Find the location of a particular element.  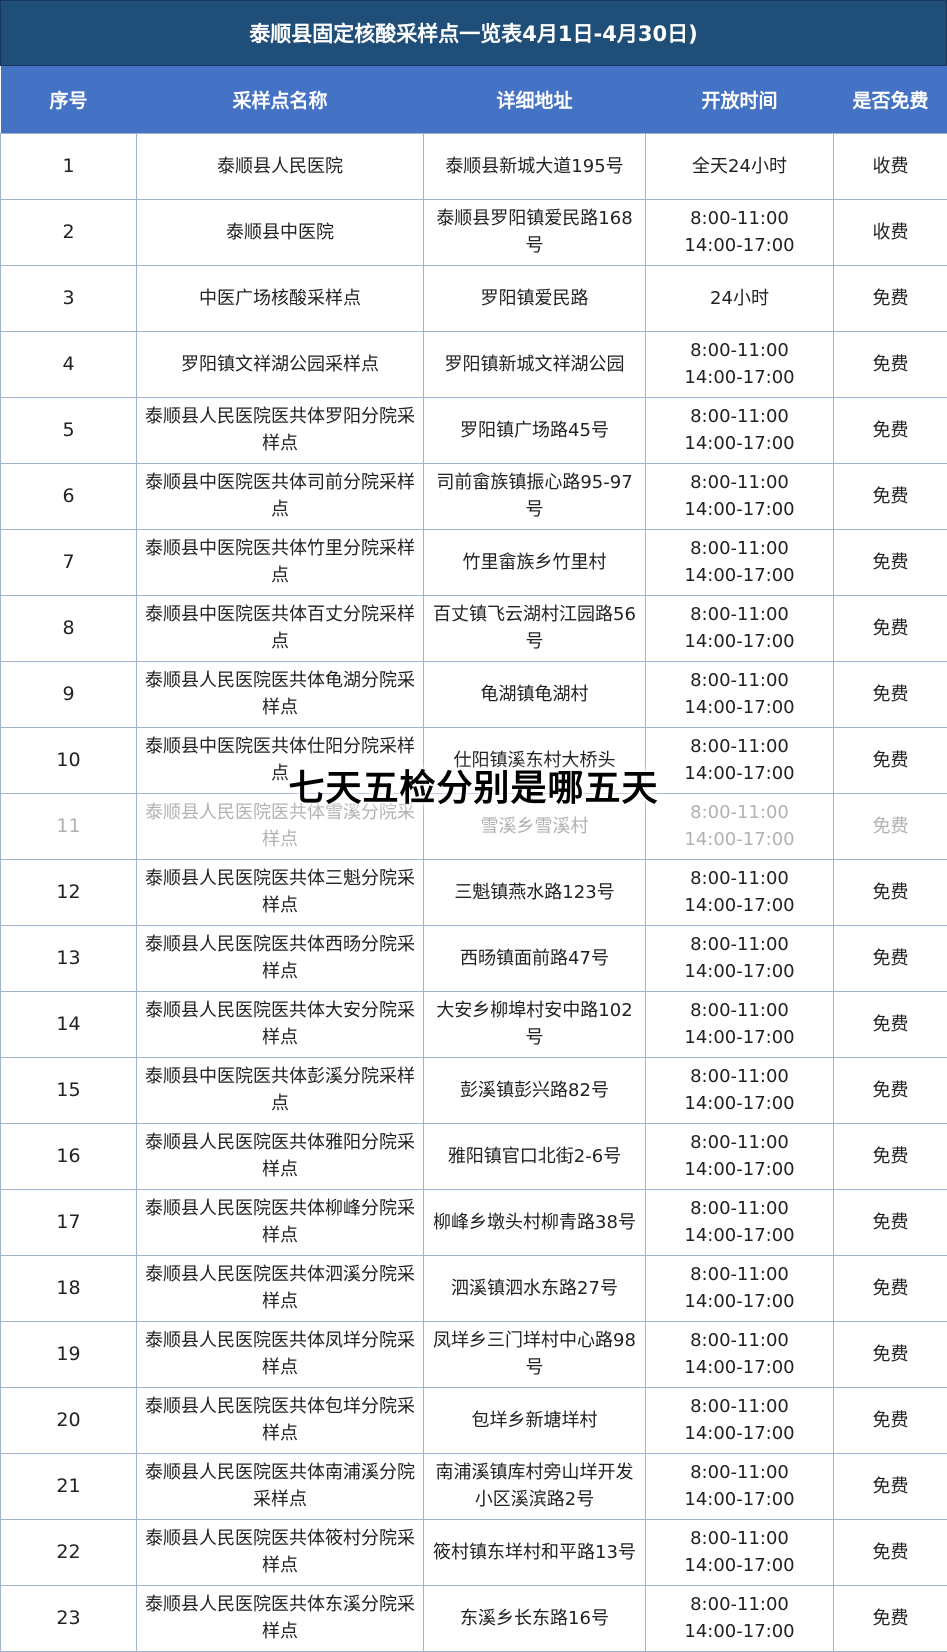

cell-address: 罗阳镇新城文祥湖公园 is located at coordinates (535, 364).